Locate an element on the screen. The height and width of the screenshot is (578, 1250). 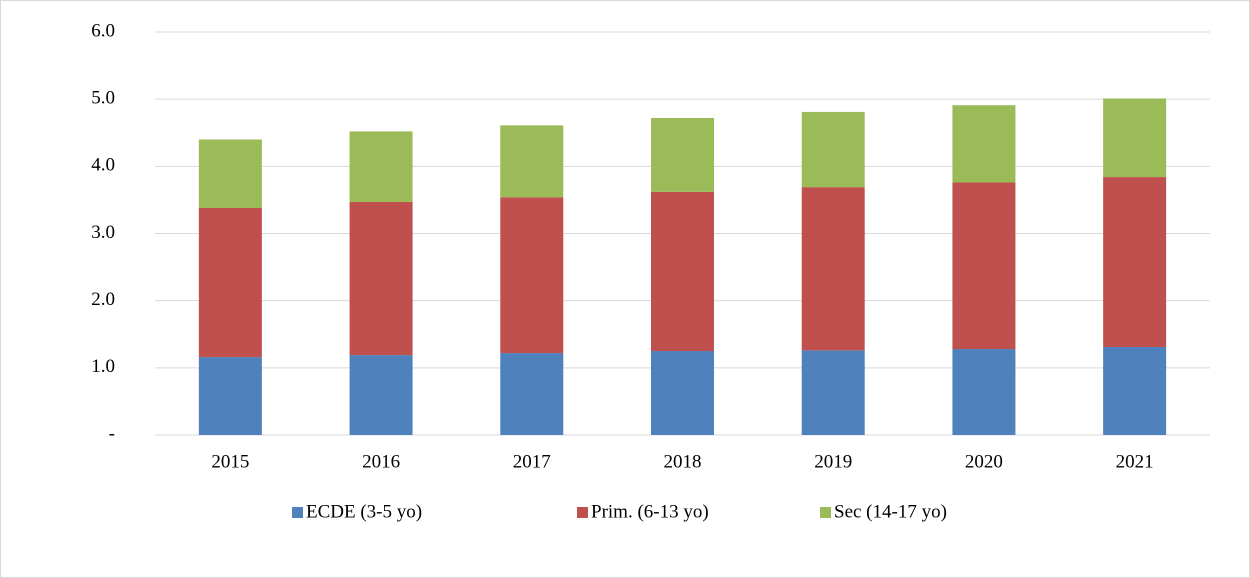
legend-label: Prim. (6-13 yo) is located at coordinates (650, 511).